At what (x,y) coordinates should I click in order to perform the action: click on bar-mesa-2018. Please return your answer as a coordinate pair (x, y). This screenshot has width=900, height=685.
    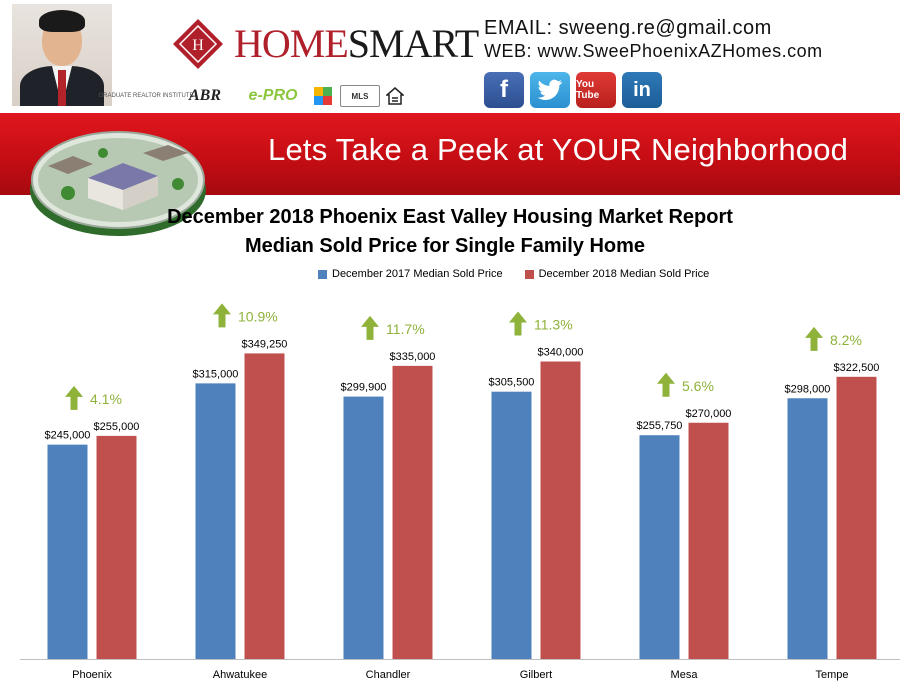
    Looking at the image, I should click on (708, 540).